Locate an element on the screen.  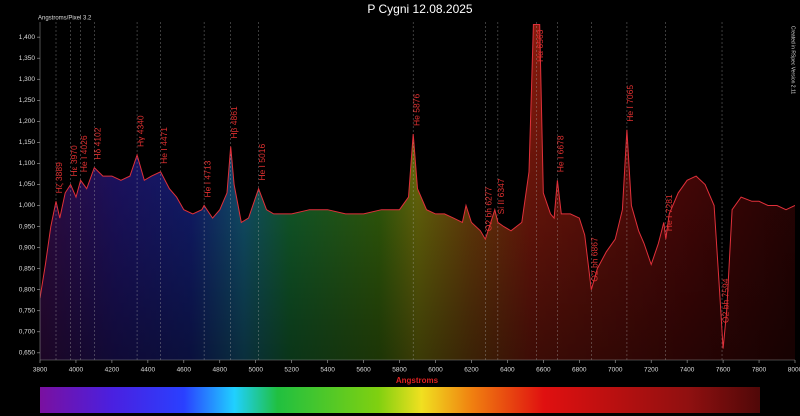
y-tick-label: 1,200 is located at coordinates (27, 121).